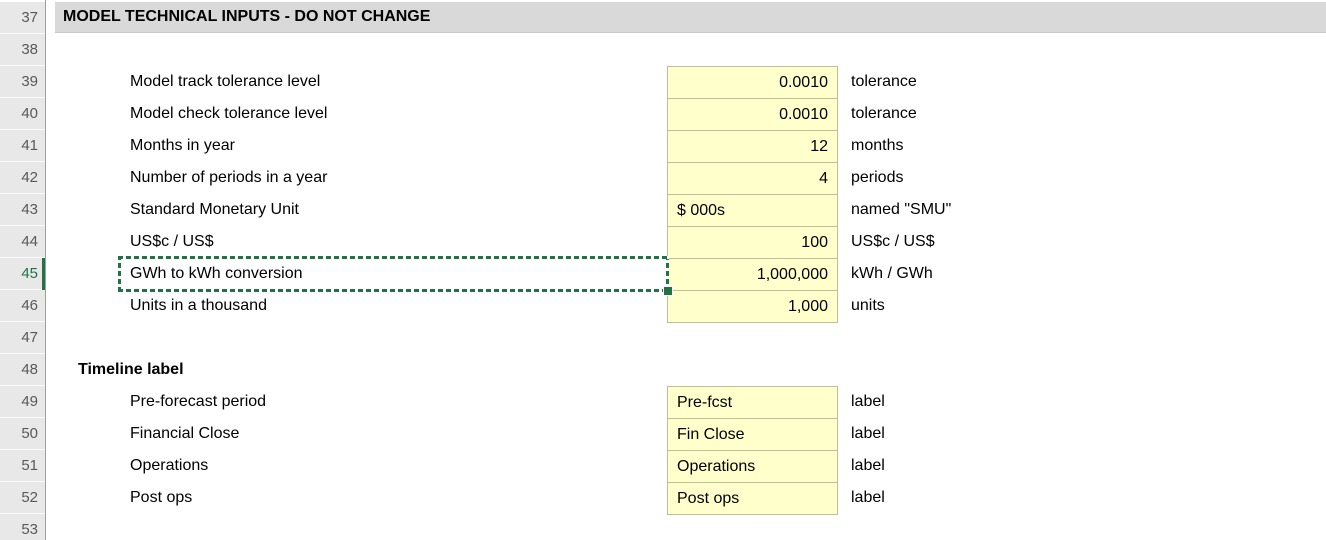 The width and height of the screenshot is (1326, 540). What do you see at coordinates (22, 434) in the screenshot?
I see `row-header-50: 50` at bounding box center [22, 434].